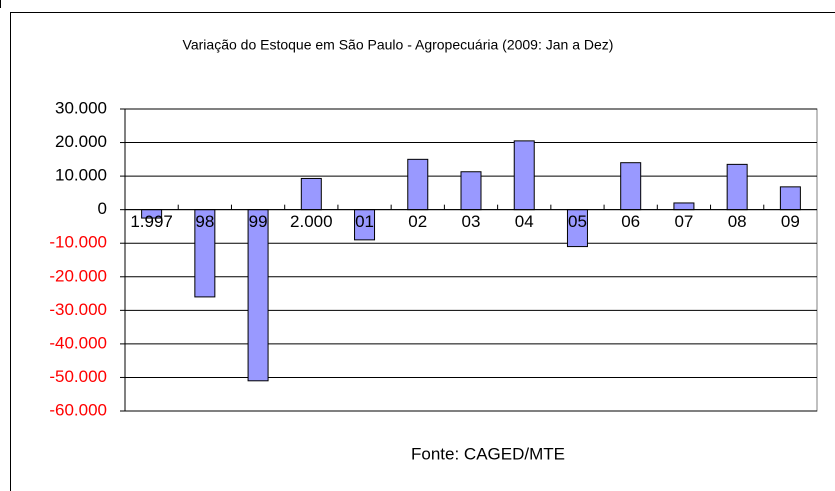 This screenshot has height=491, width=835. Describe the element at coordinates (683, 221) in the screenshot. I see `x-tick-label: 07` at that location.